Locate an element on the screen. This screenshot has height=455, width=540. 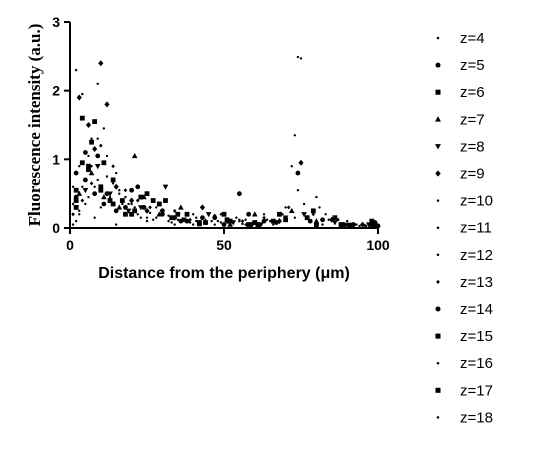
legend-item: z=5 is located at coordinates (460, 65).